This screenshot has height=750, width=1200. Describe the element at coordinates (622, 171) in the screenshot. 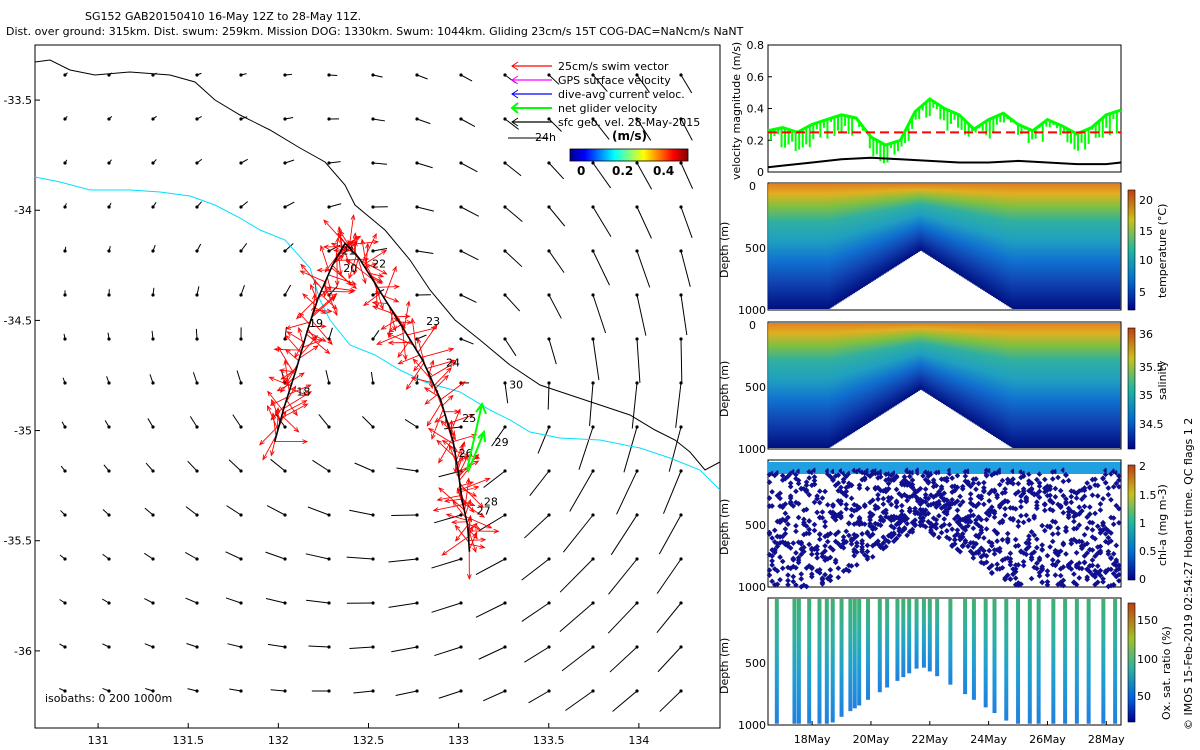

I see `colorbar-tick-0.2: 0.2` at that location.